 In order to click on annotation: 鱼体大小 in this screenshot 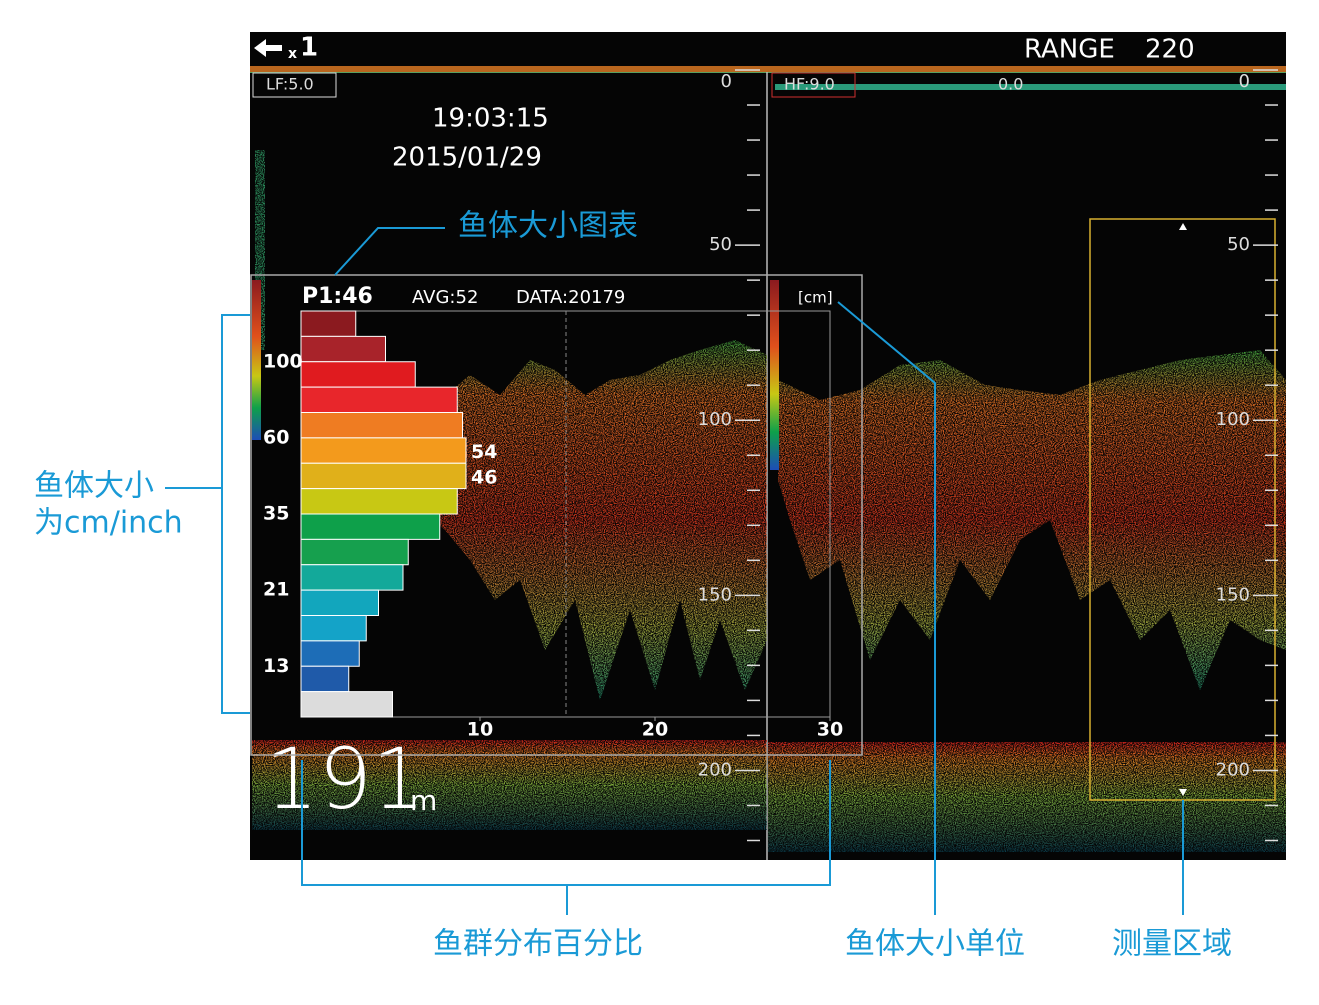, I will do `click(94, 486)`.